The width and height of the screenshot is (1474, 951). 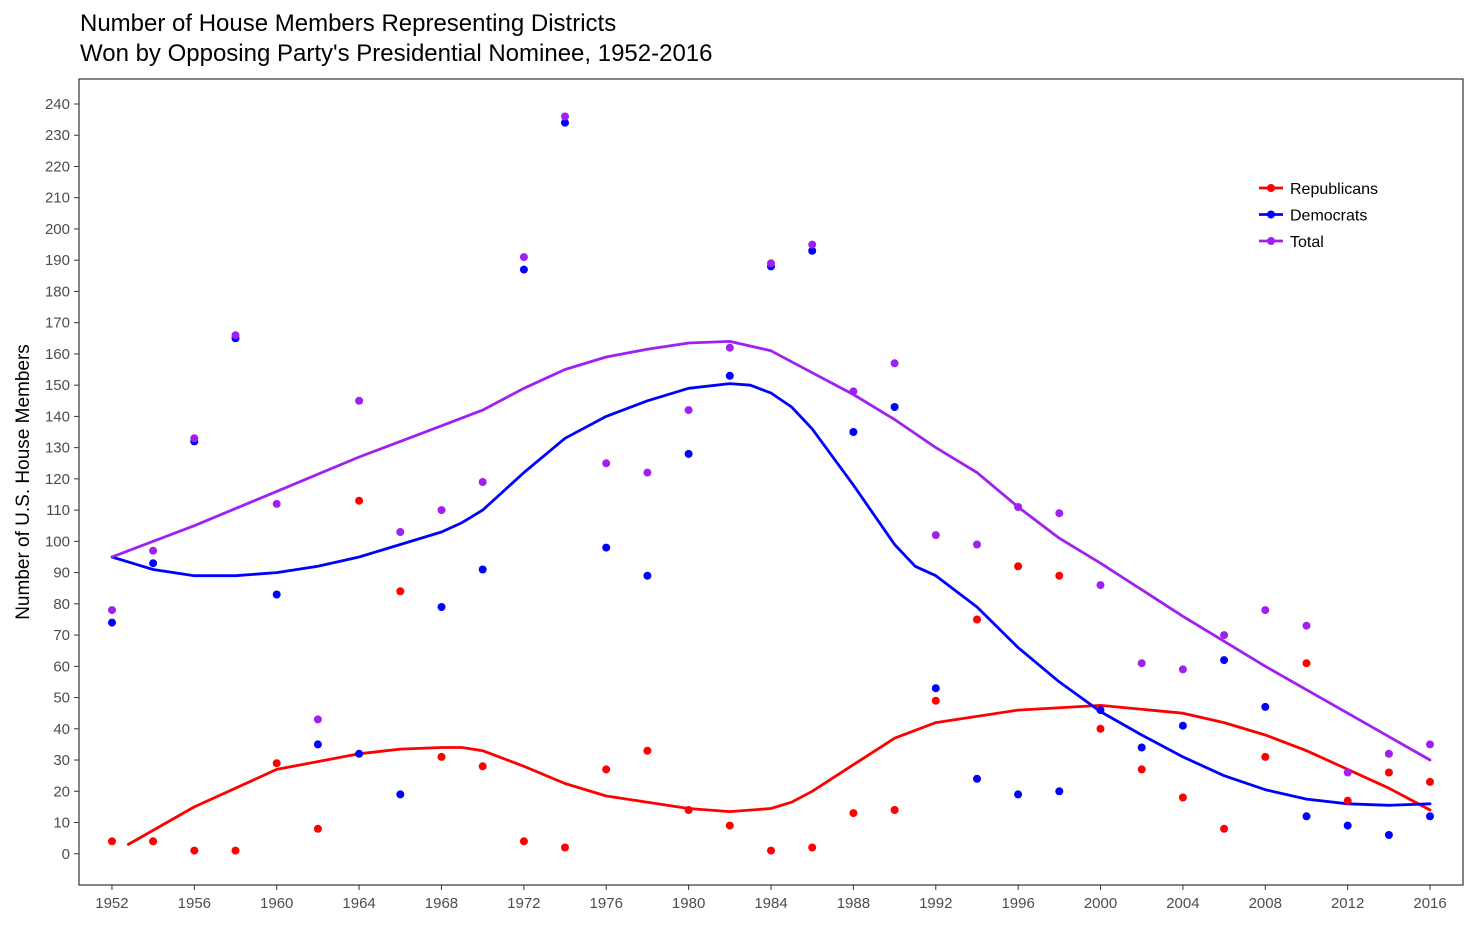 What do you see at coordinates (1307, 242) in the screenshot?
I see `legend-label: Total` at bounding box center [1307, 242].